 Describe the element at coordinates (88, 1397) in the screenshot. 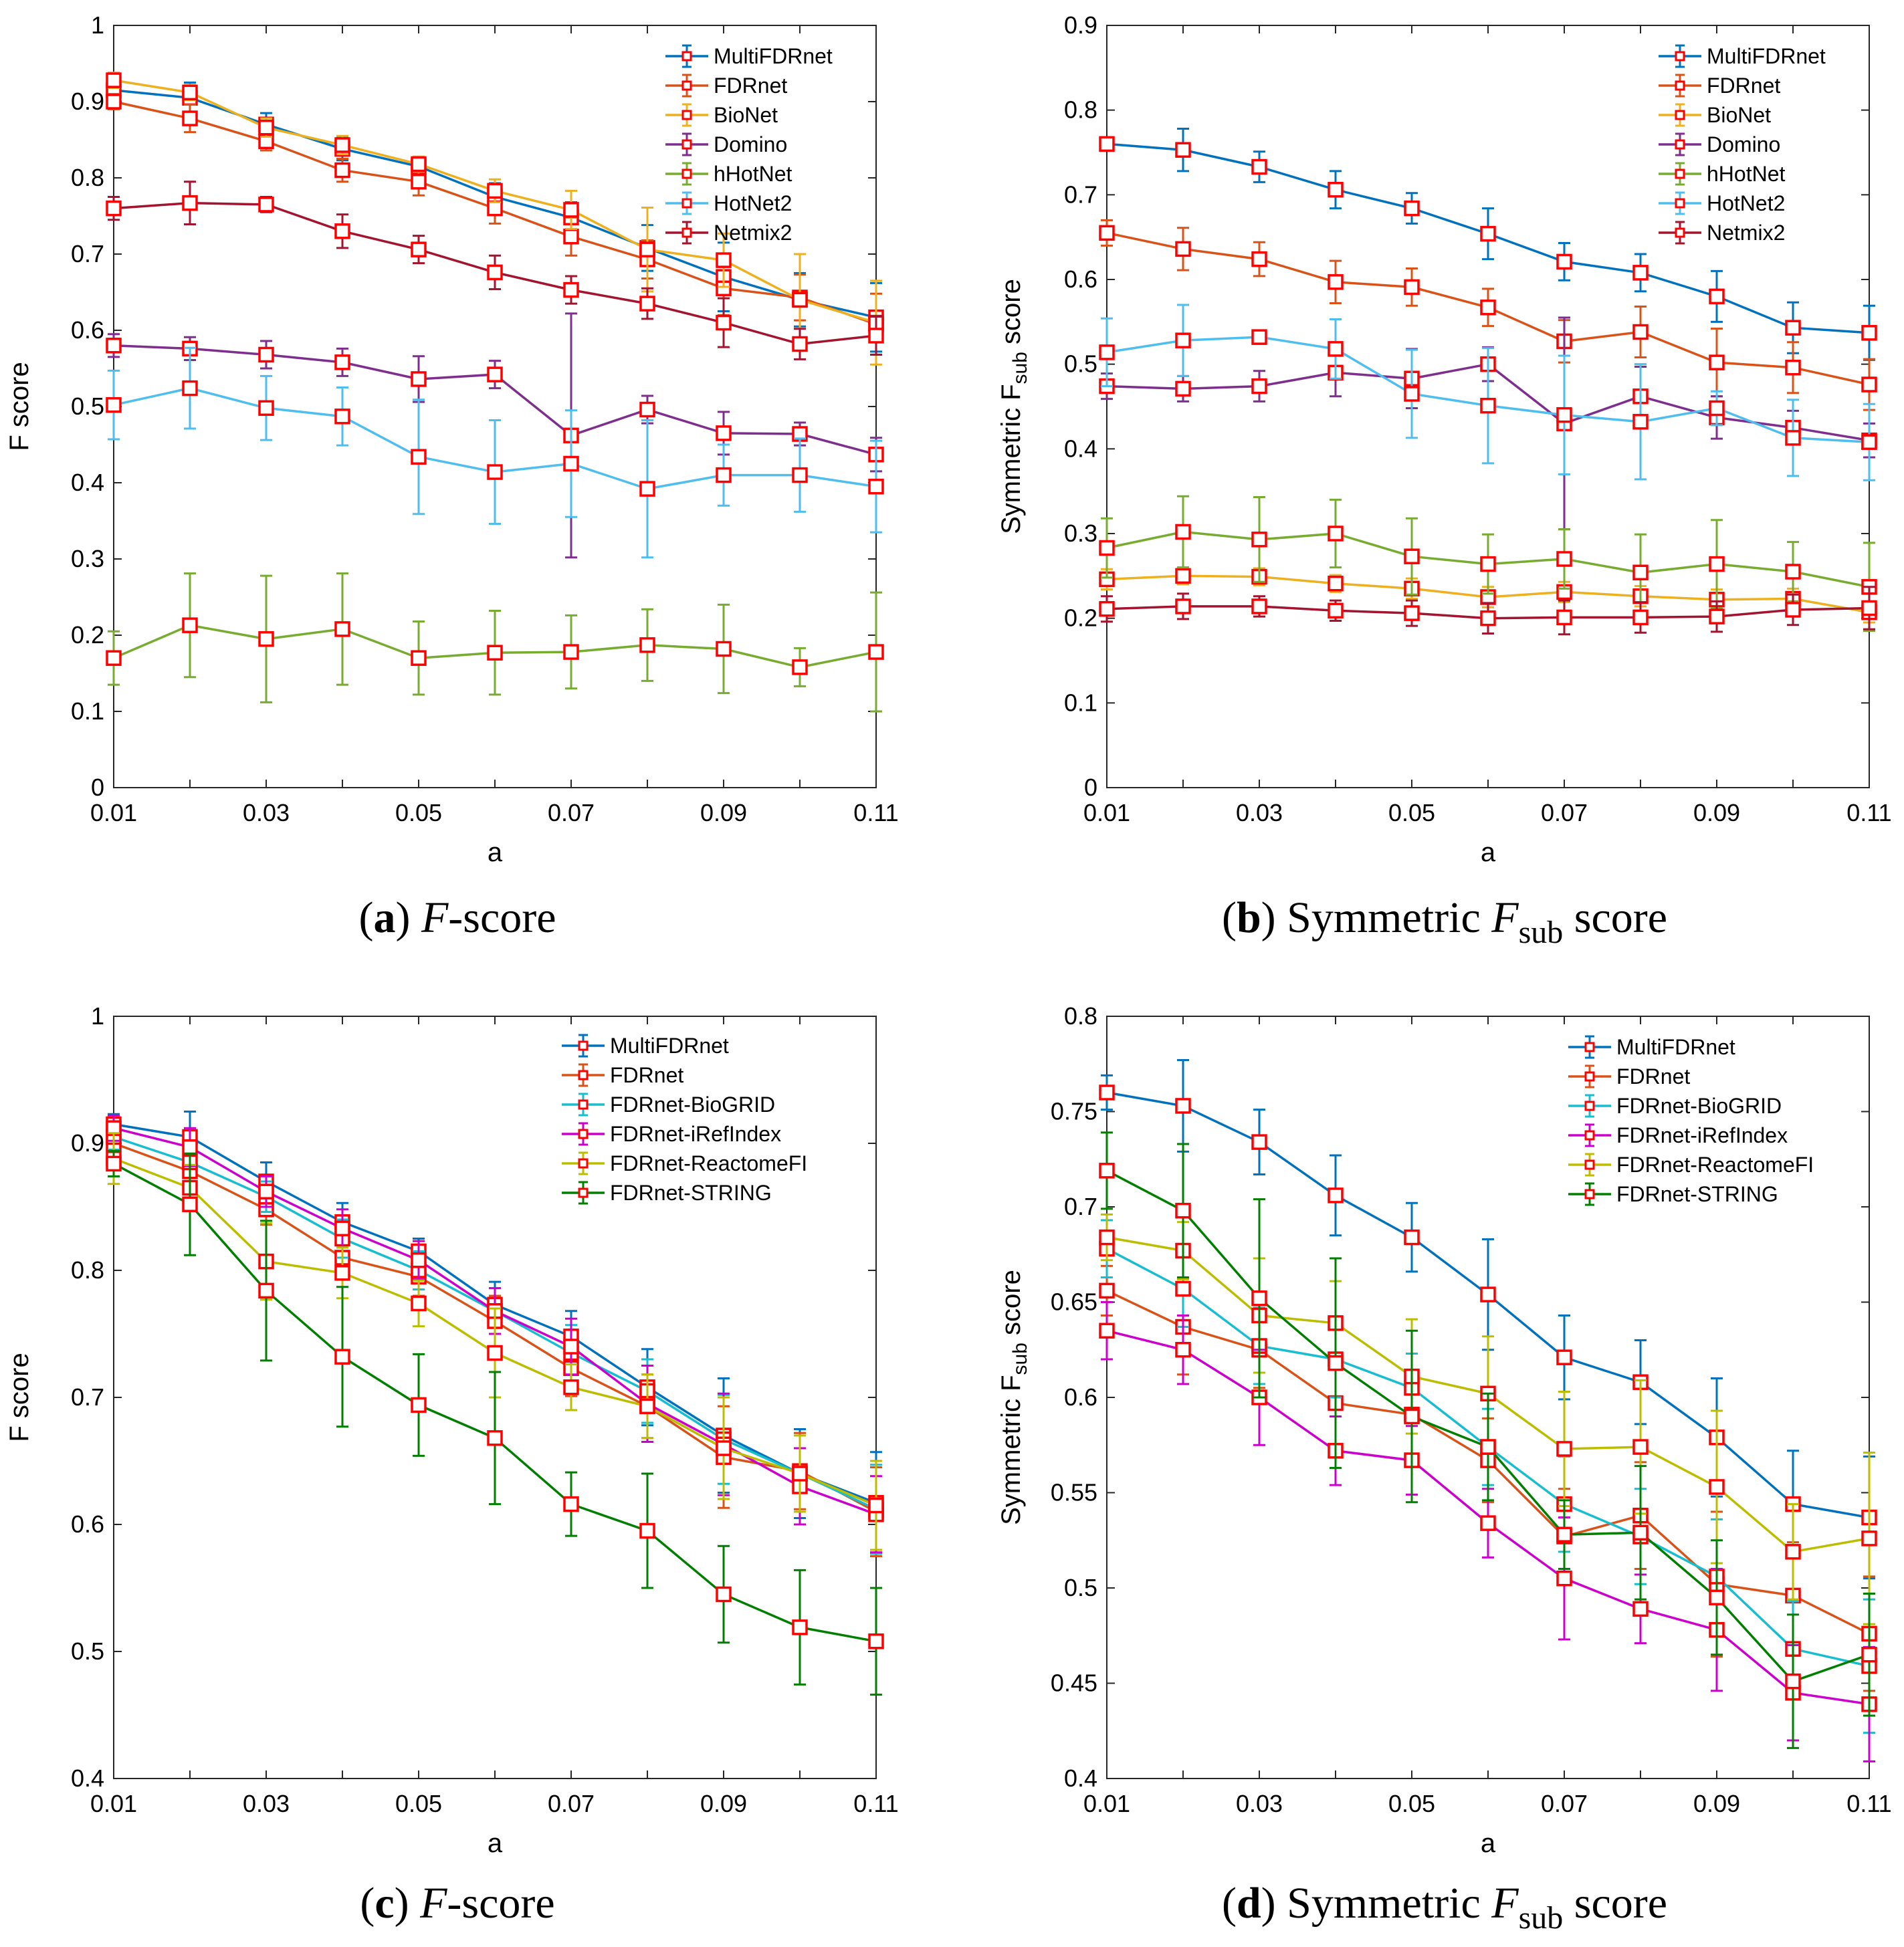

I see `y-tick-label: 0.7` at that location.